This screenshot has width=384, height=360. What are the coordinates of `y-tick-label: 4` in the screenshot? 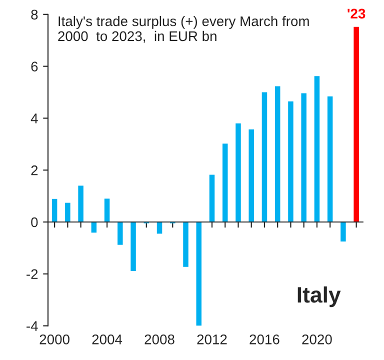 It's located at (34, 119).